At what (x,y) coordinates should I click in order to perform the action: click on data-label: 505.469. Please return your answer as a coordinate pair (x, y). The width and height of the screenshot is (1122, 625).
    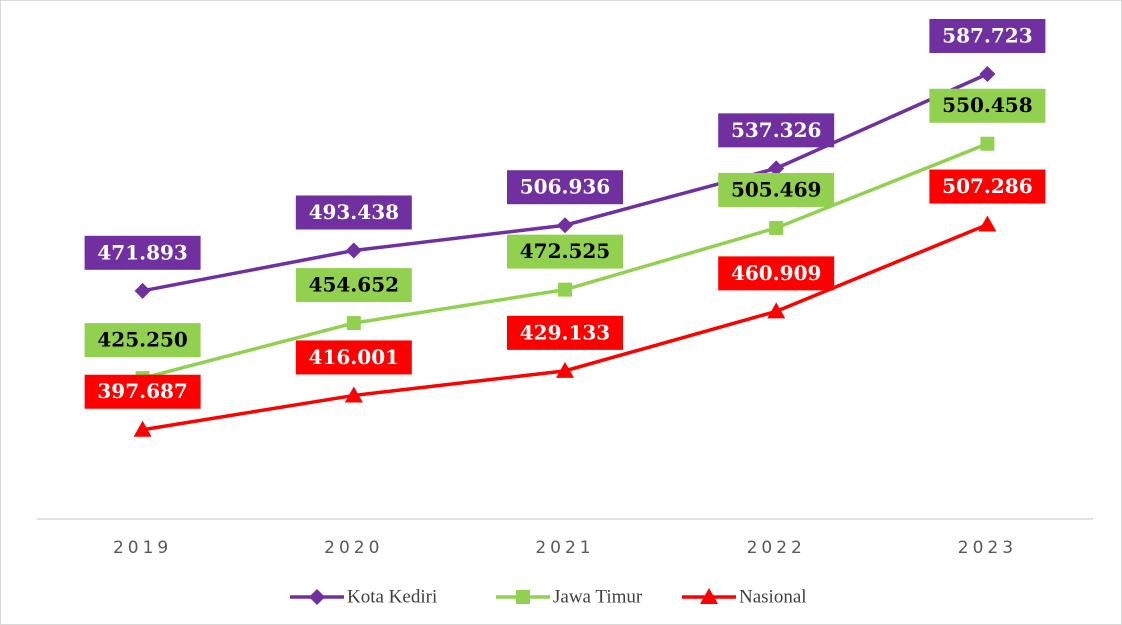
    Looking at the image, I should click on (776, 189).